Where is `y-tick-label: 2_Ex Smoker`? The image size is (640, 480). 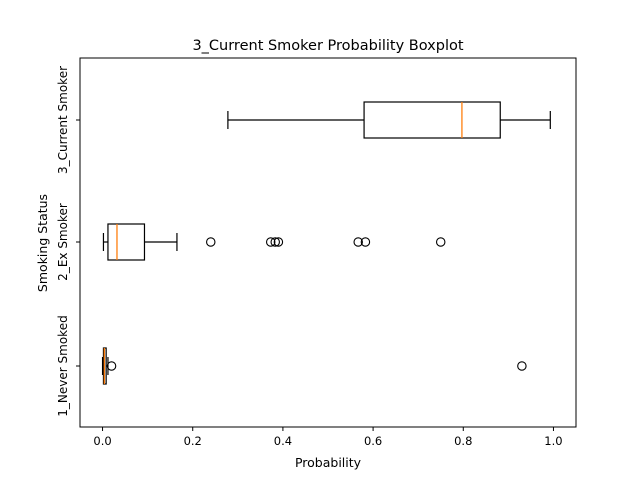 y-tick-label: 2_Ex Smoker is located at coordinates (63, 242).